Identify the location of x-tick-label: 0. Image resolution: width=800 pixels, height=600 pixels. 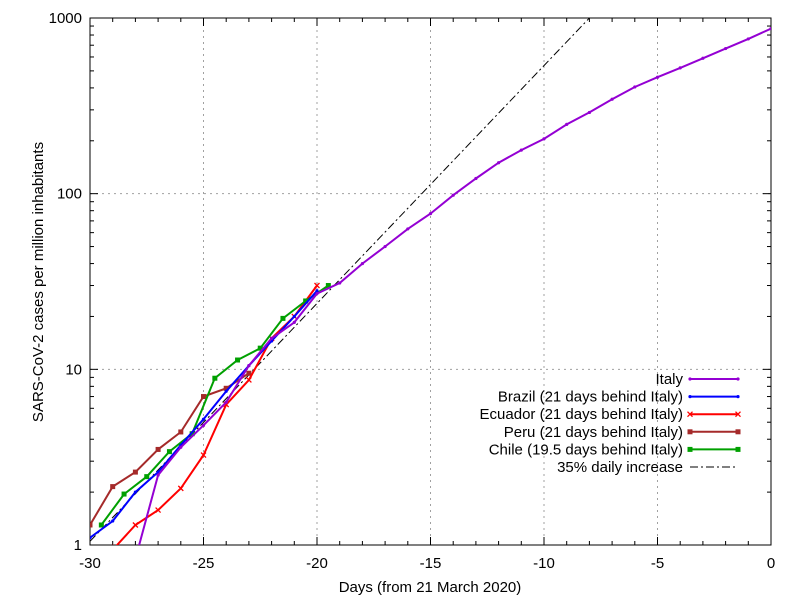
(771, 563).